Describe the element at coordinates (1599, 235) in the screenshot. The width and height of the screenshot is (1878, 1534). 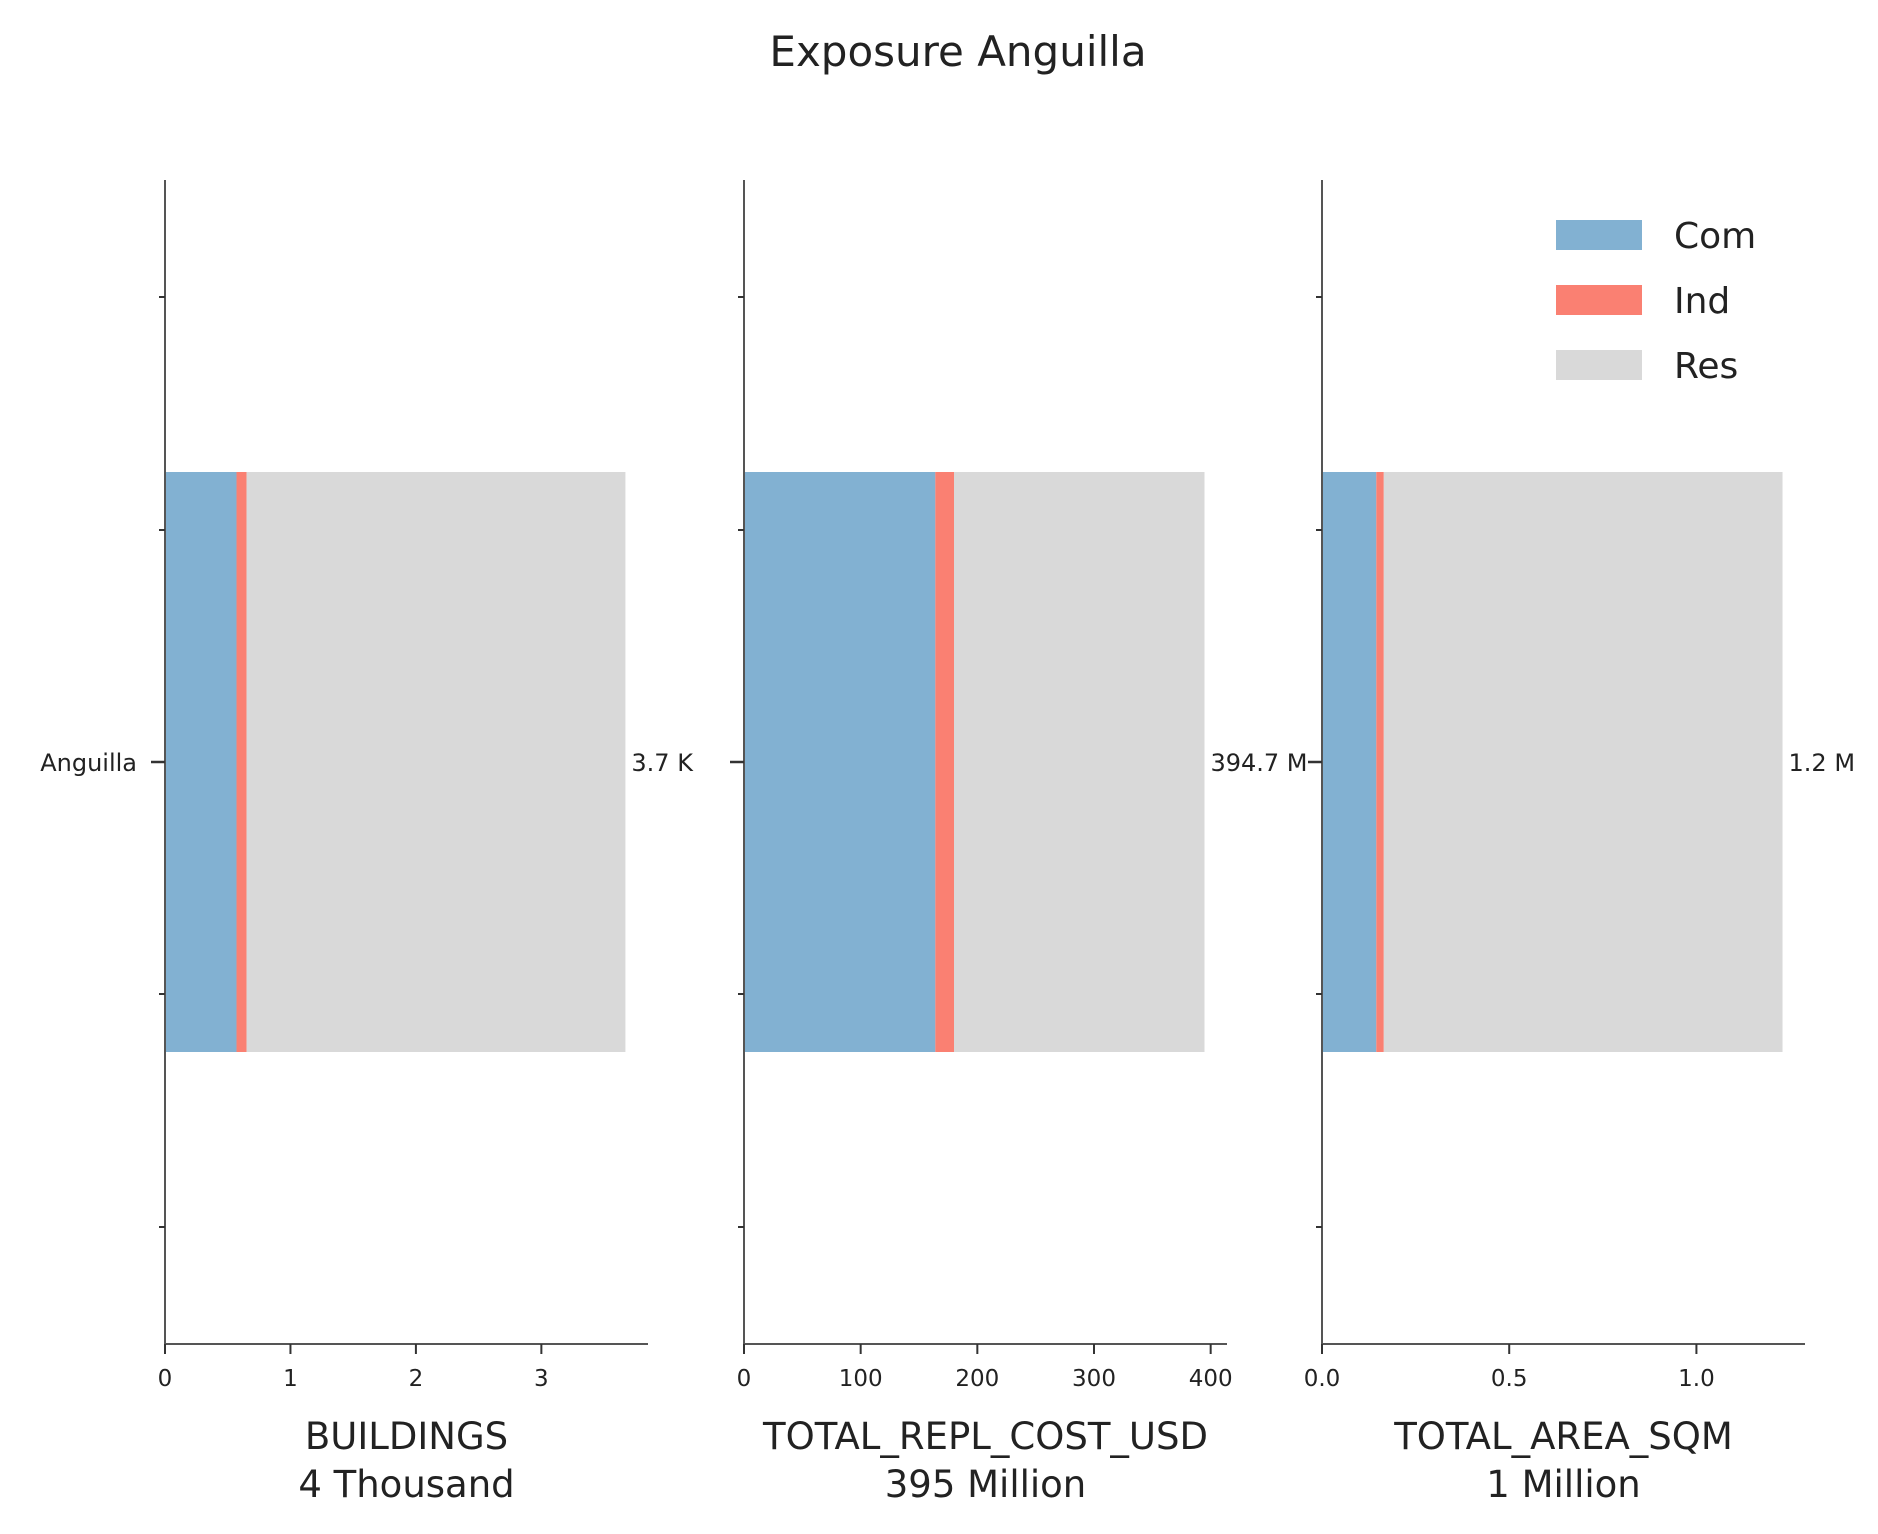
I see `legend-swatch-com` at that location.